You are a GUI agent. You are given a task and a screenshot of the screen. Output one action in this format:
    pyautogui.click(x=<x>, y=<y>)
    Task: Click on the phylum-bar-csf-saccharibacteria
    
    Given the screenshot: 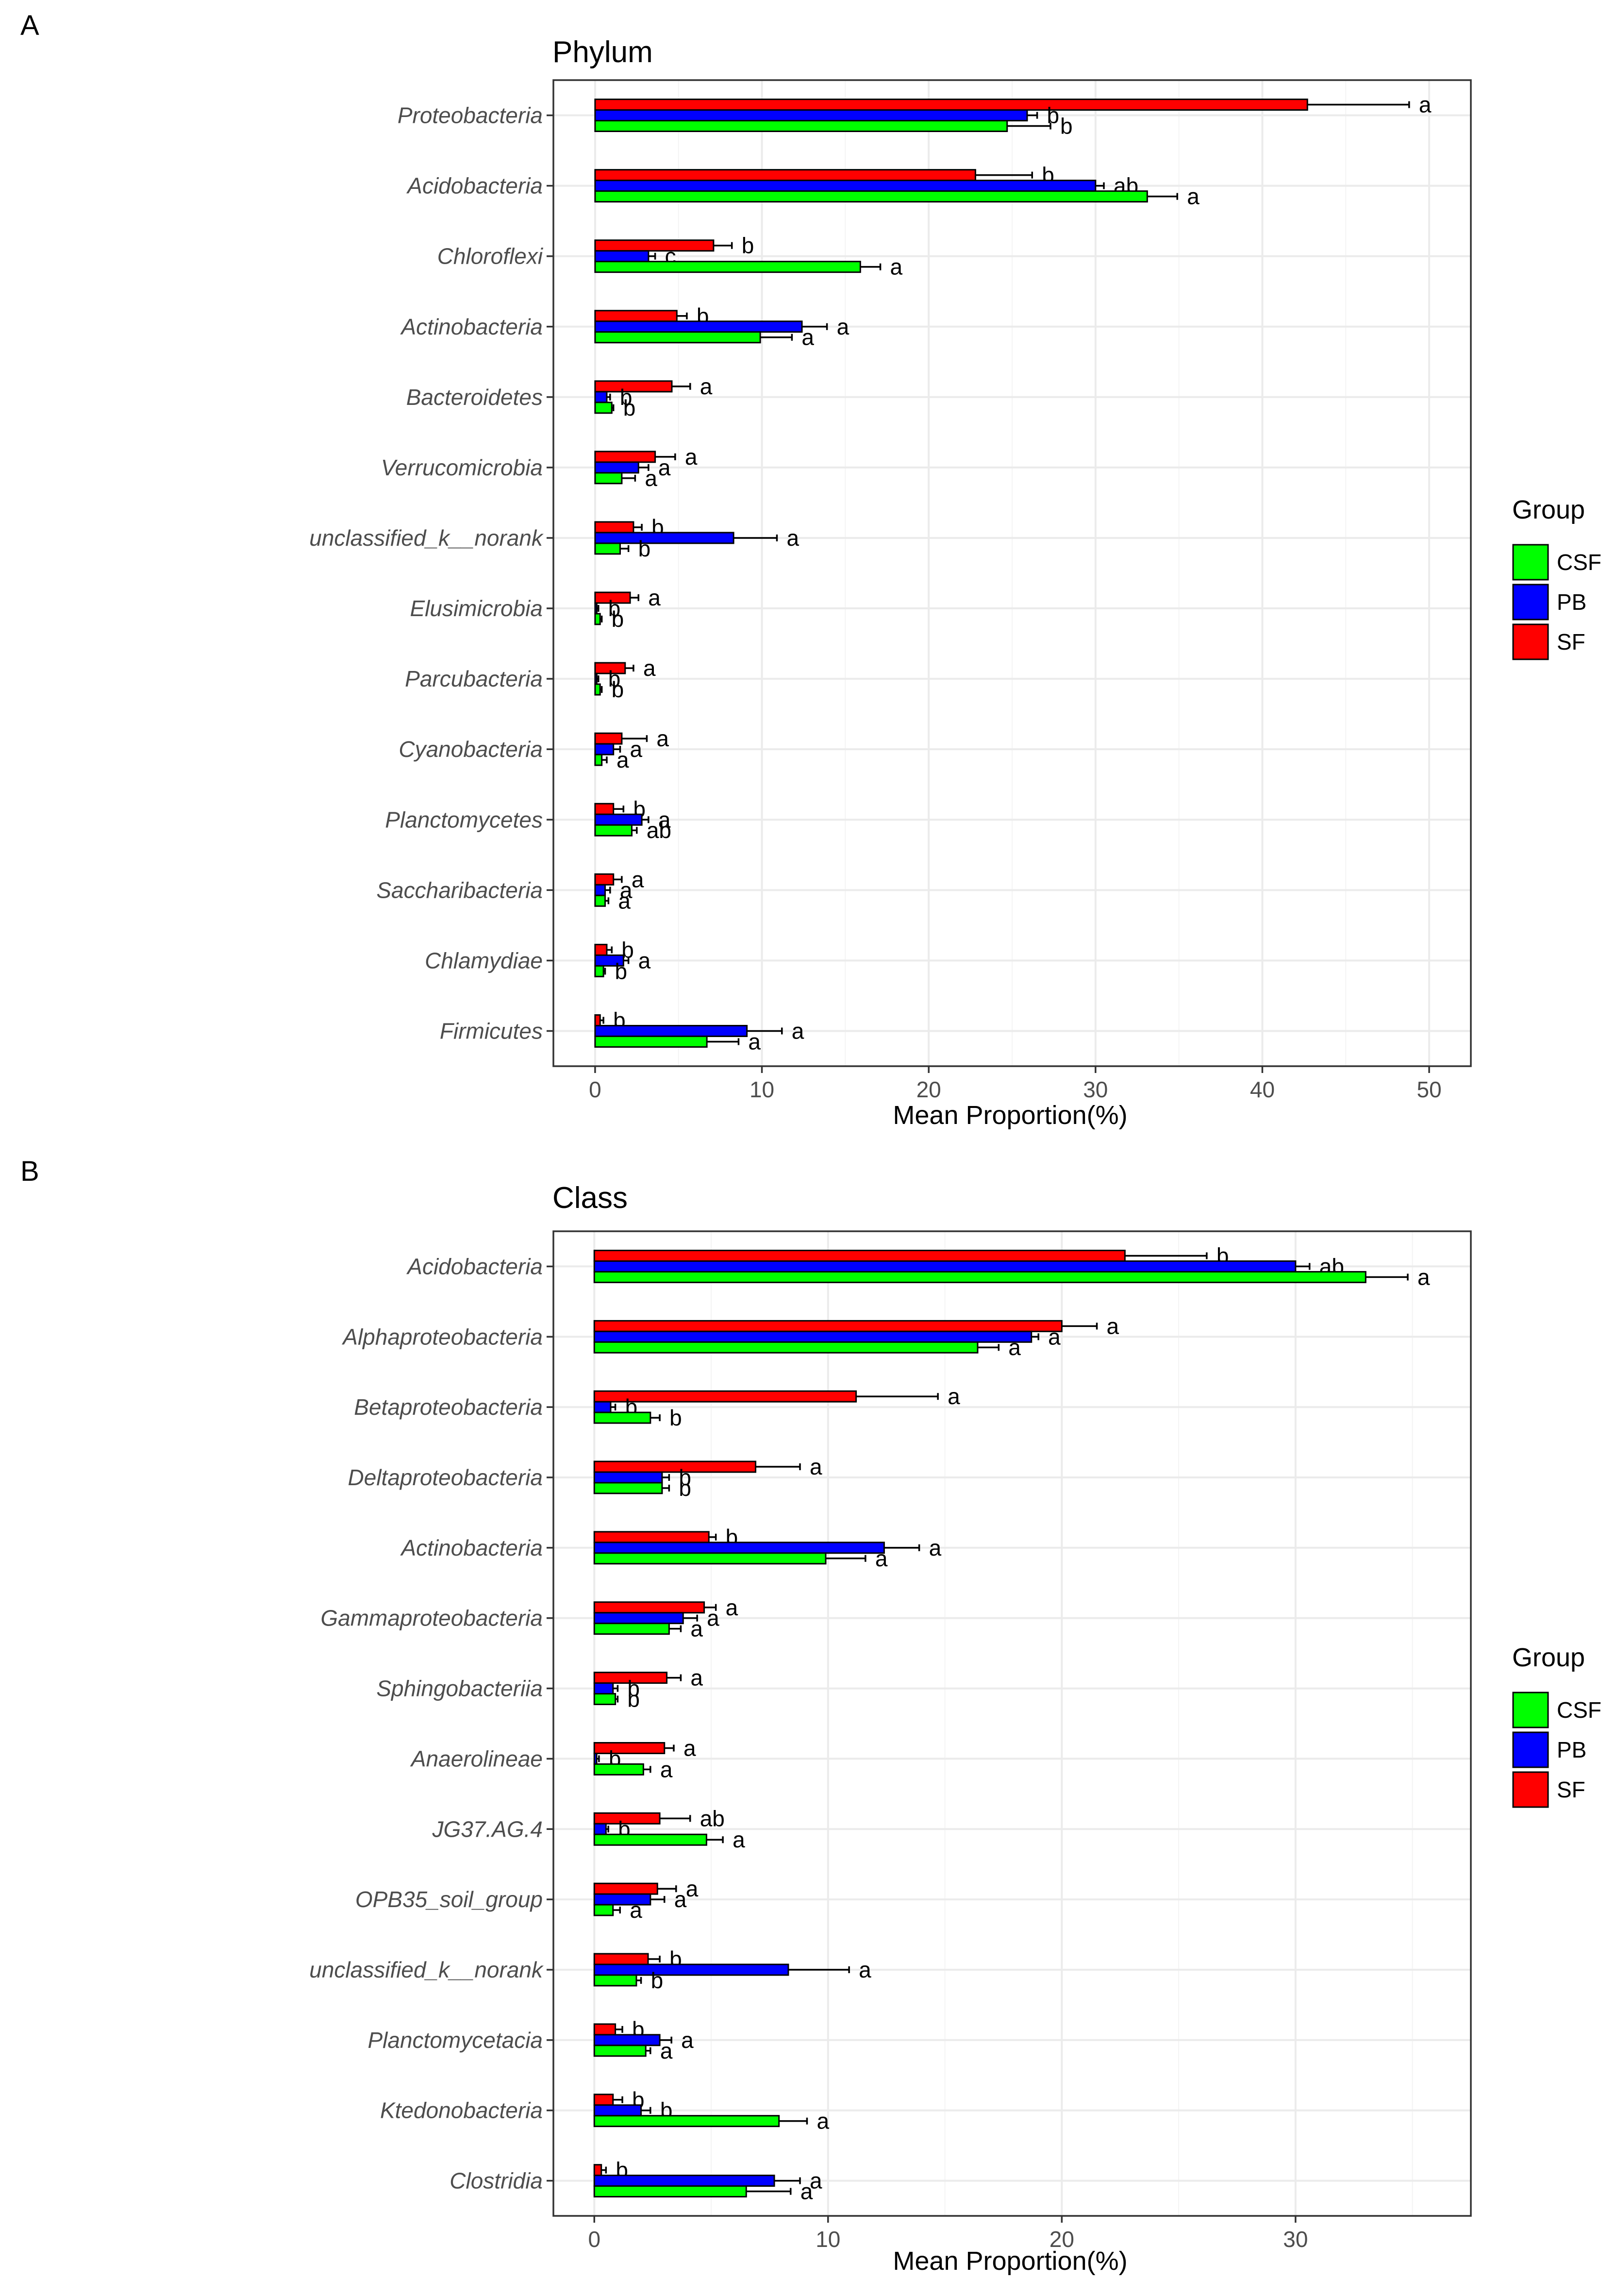 What is the action you would take?
    pyautogui.click(x=600, y=900)
    